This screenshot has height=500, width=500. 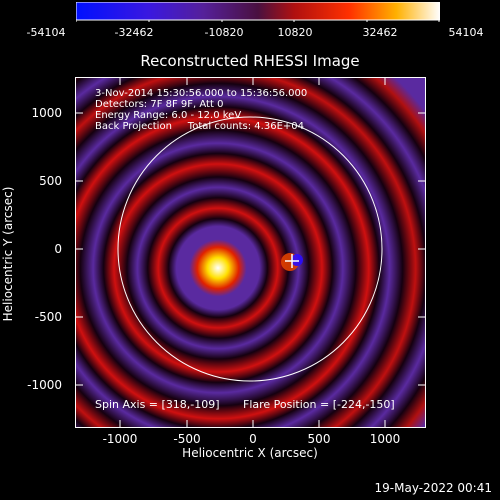 What do you see at coordinates (319, 439) in the screenshot?
I see `x-tick-label: 500` at bounding box center [319, 439].